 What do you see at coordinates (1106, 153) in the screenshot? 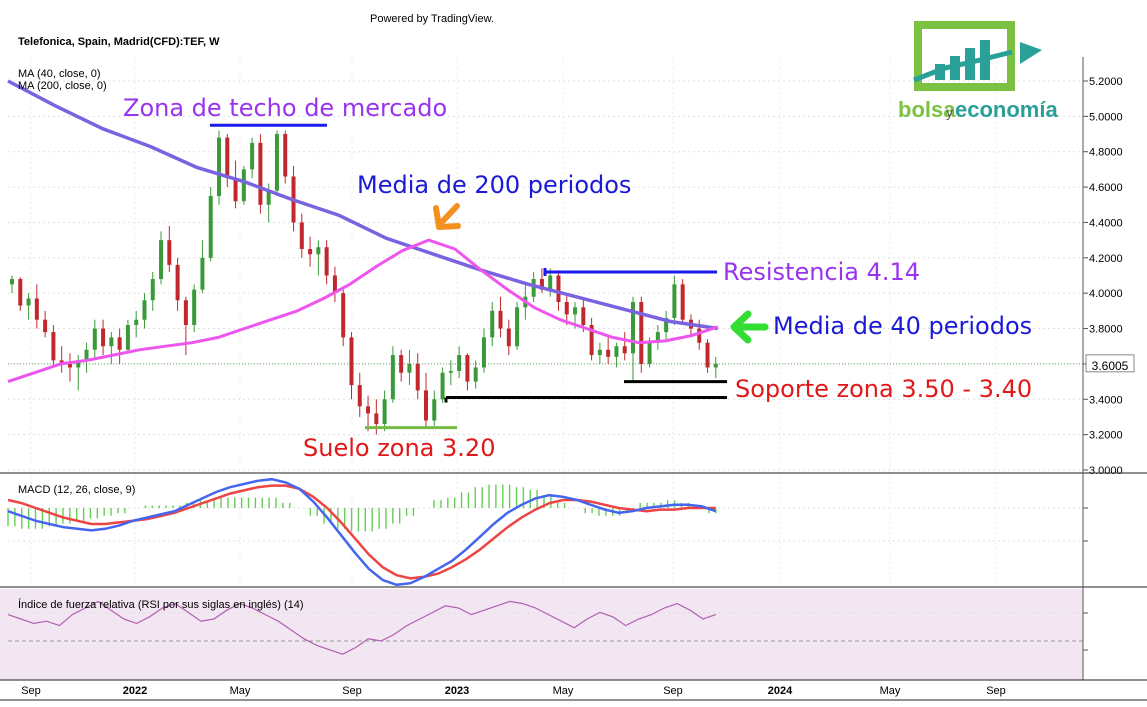
I see `y-tick-label: 4.8000` at bounding box center [1106, 153].